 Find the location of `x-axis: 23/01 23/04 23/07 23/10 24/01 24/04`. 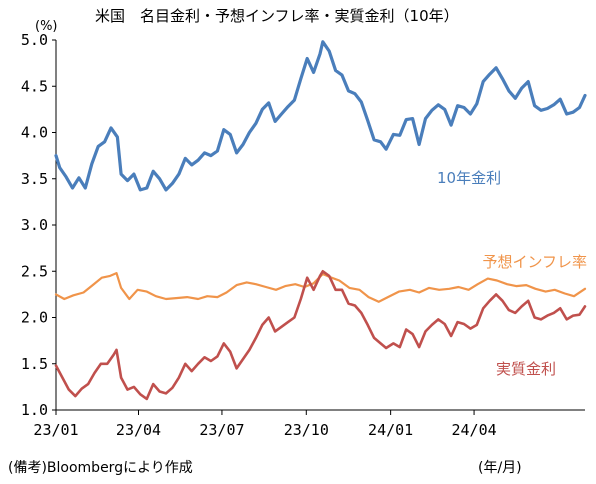

x-axis: 23/01 23/04 23/07 23/10 24/01 24/04 is located at coordinates (265, 424).